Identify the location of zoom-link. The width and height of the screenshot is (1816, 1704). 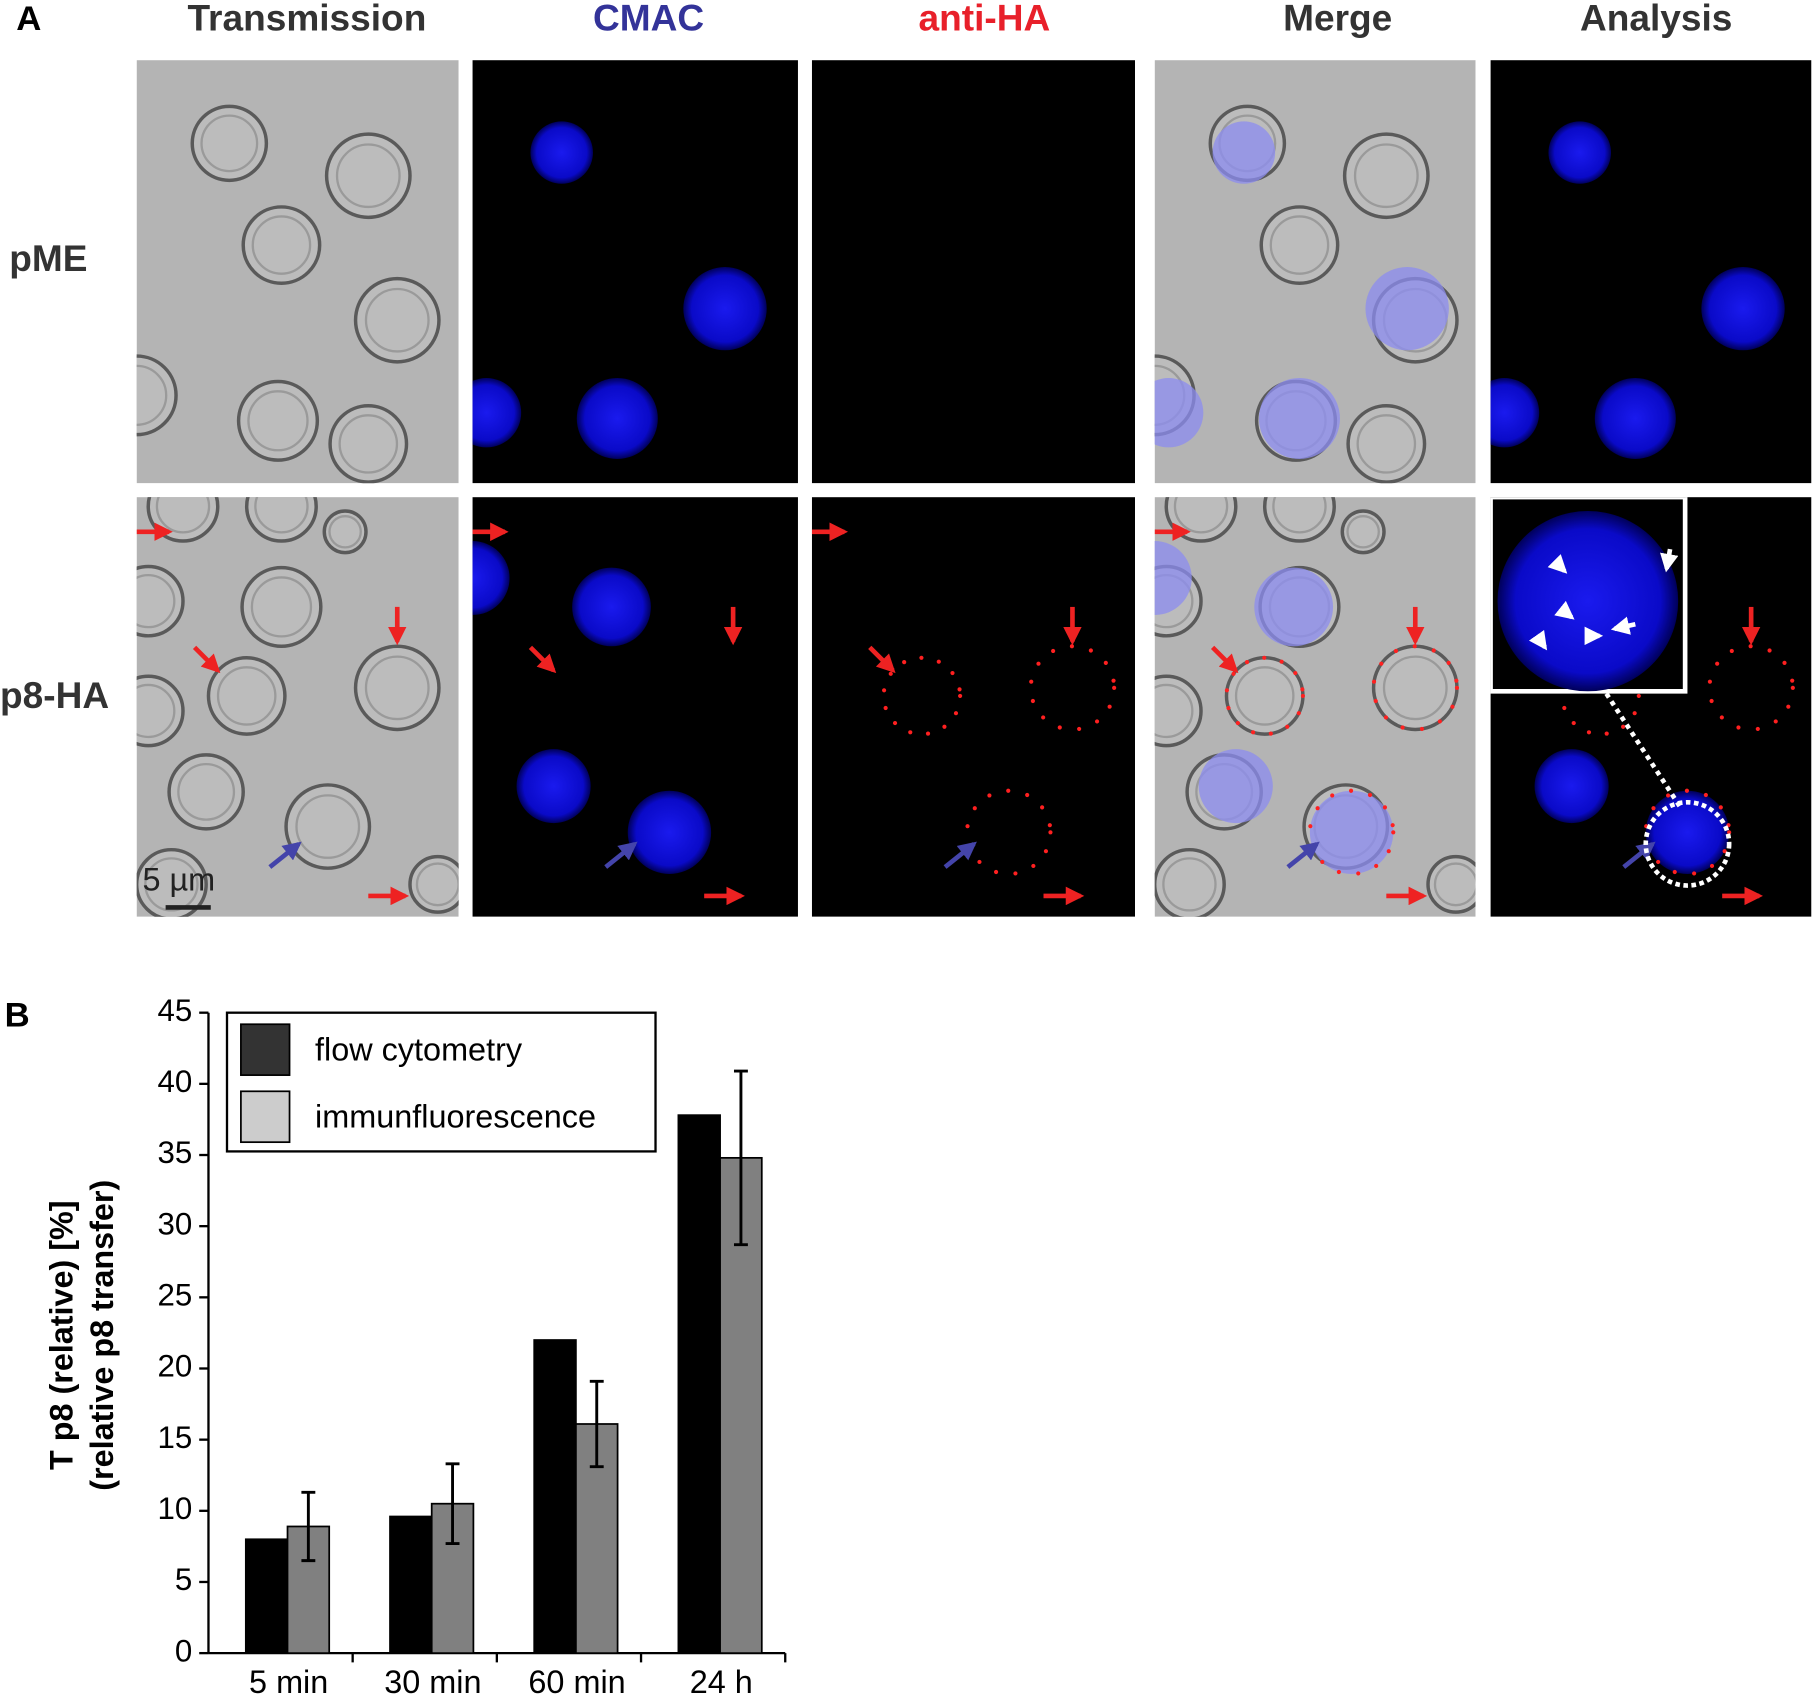
(1644, 751).